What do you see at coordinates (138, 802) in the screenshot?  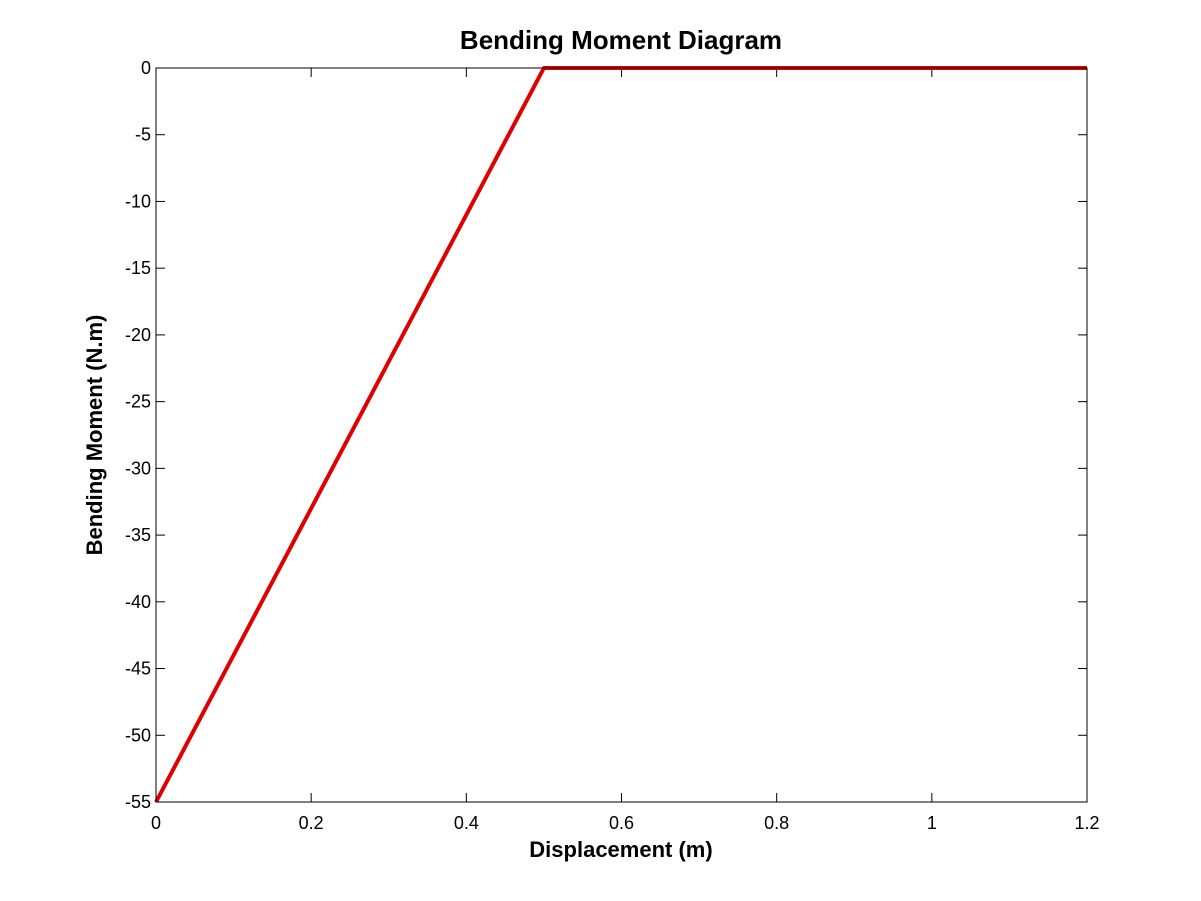 I see `y-tick-label: -55` at bounding box center [138, 802].